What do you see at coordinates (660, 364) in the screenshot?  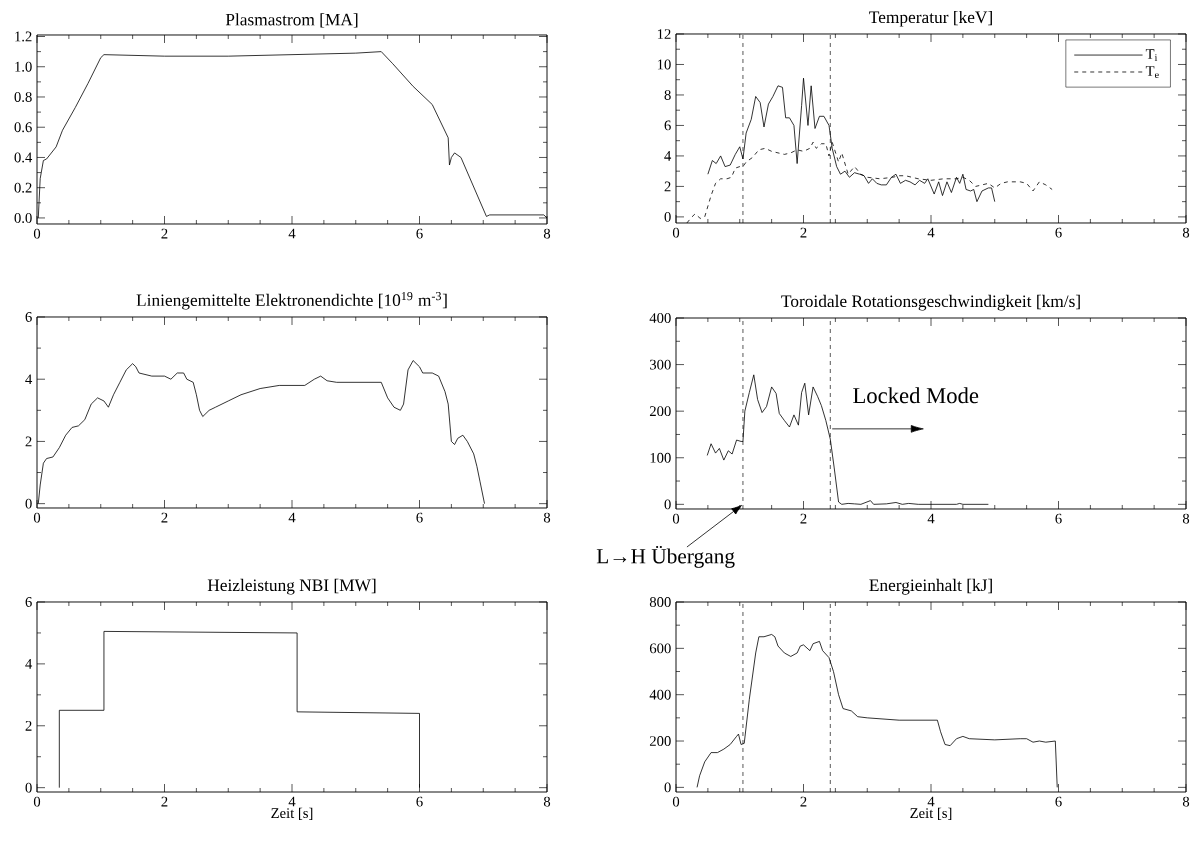 I see `y-tick-label: 300` at bounding box center [660, 364].